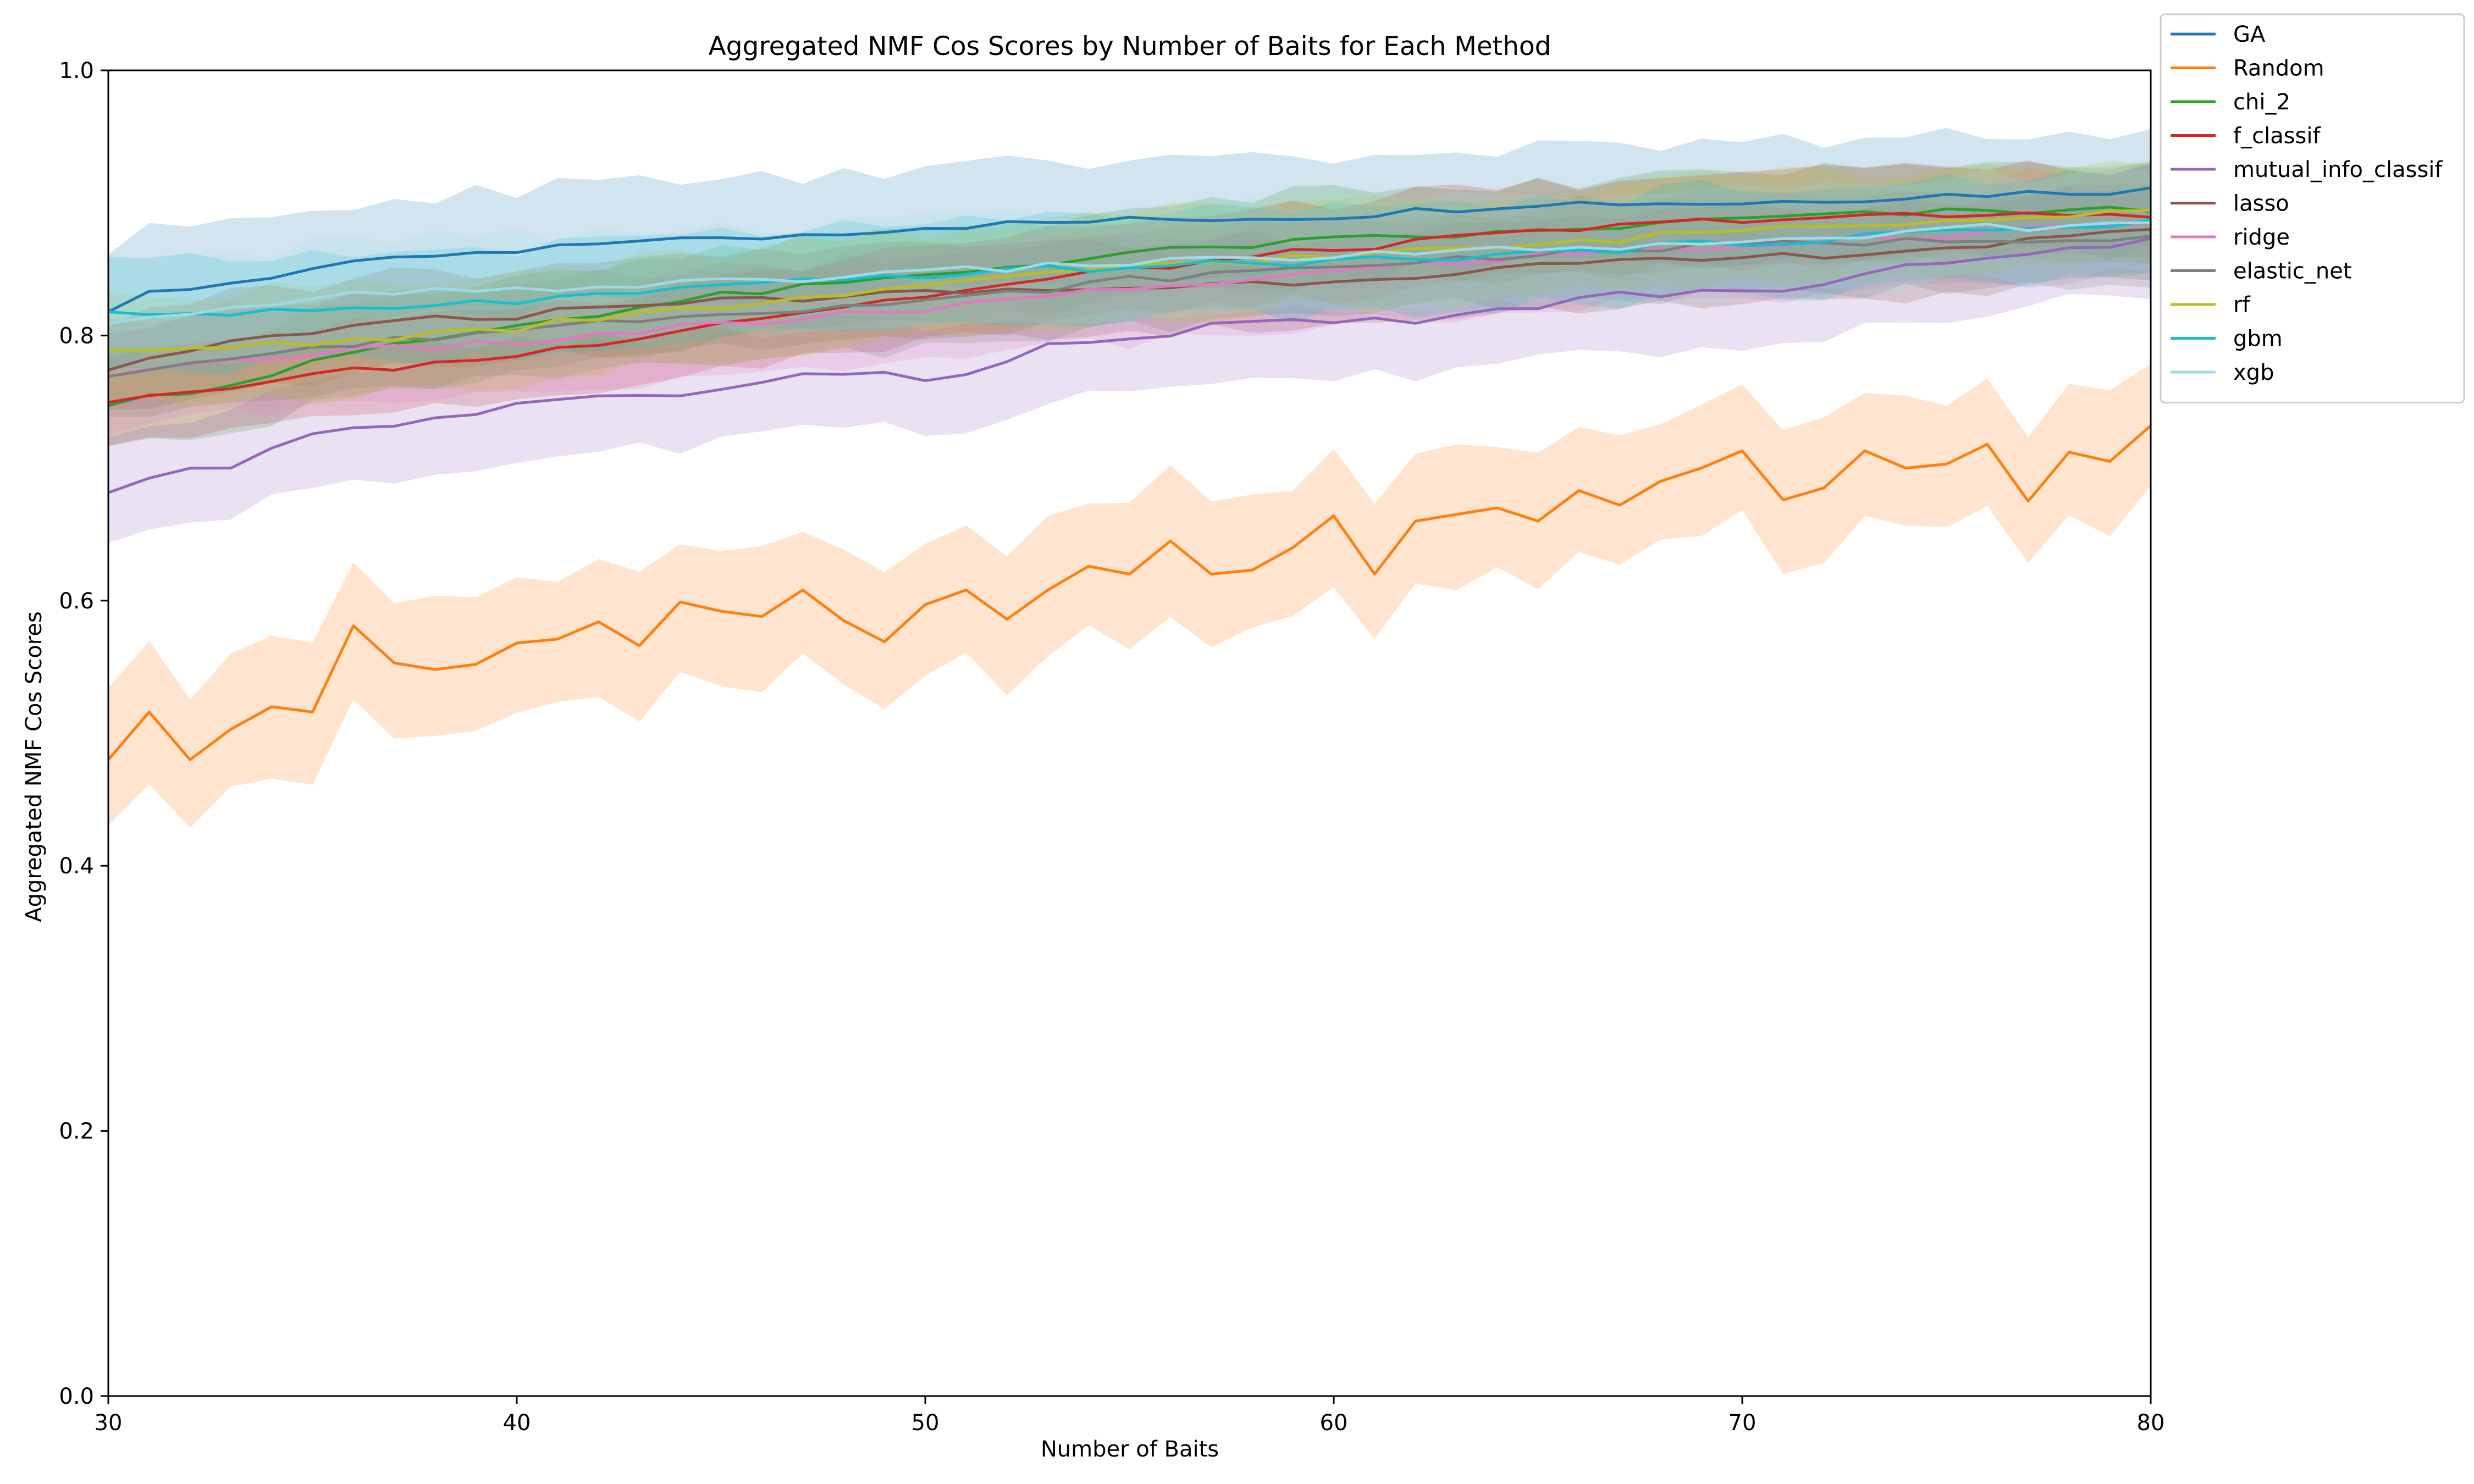  What do you see at coordinates (2151, 1423) in the screenshot?
I see `x-tick-label: 80` at bounding box center [2151, 1423].